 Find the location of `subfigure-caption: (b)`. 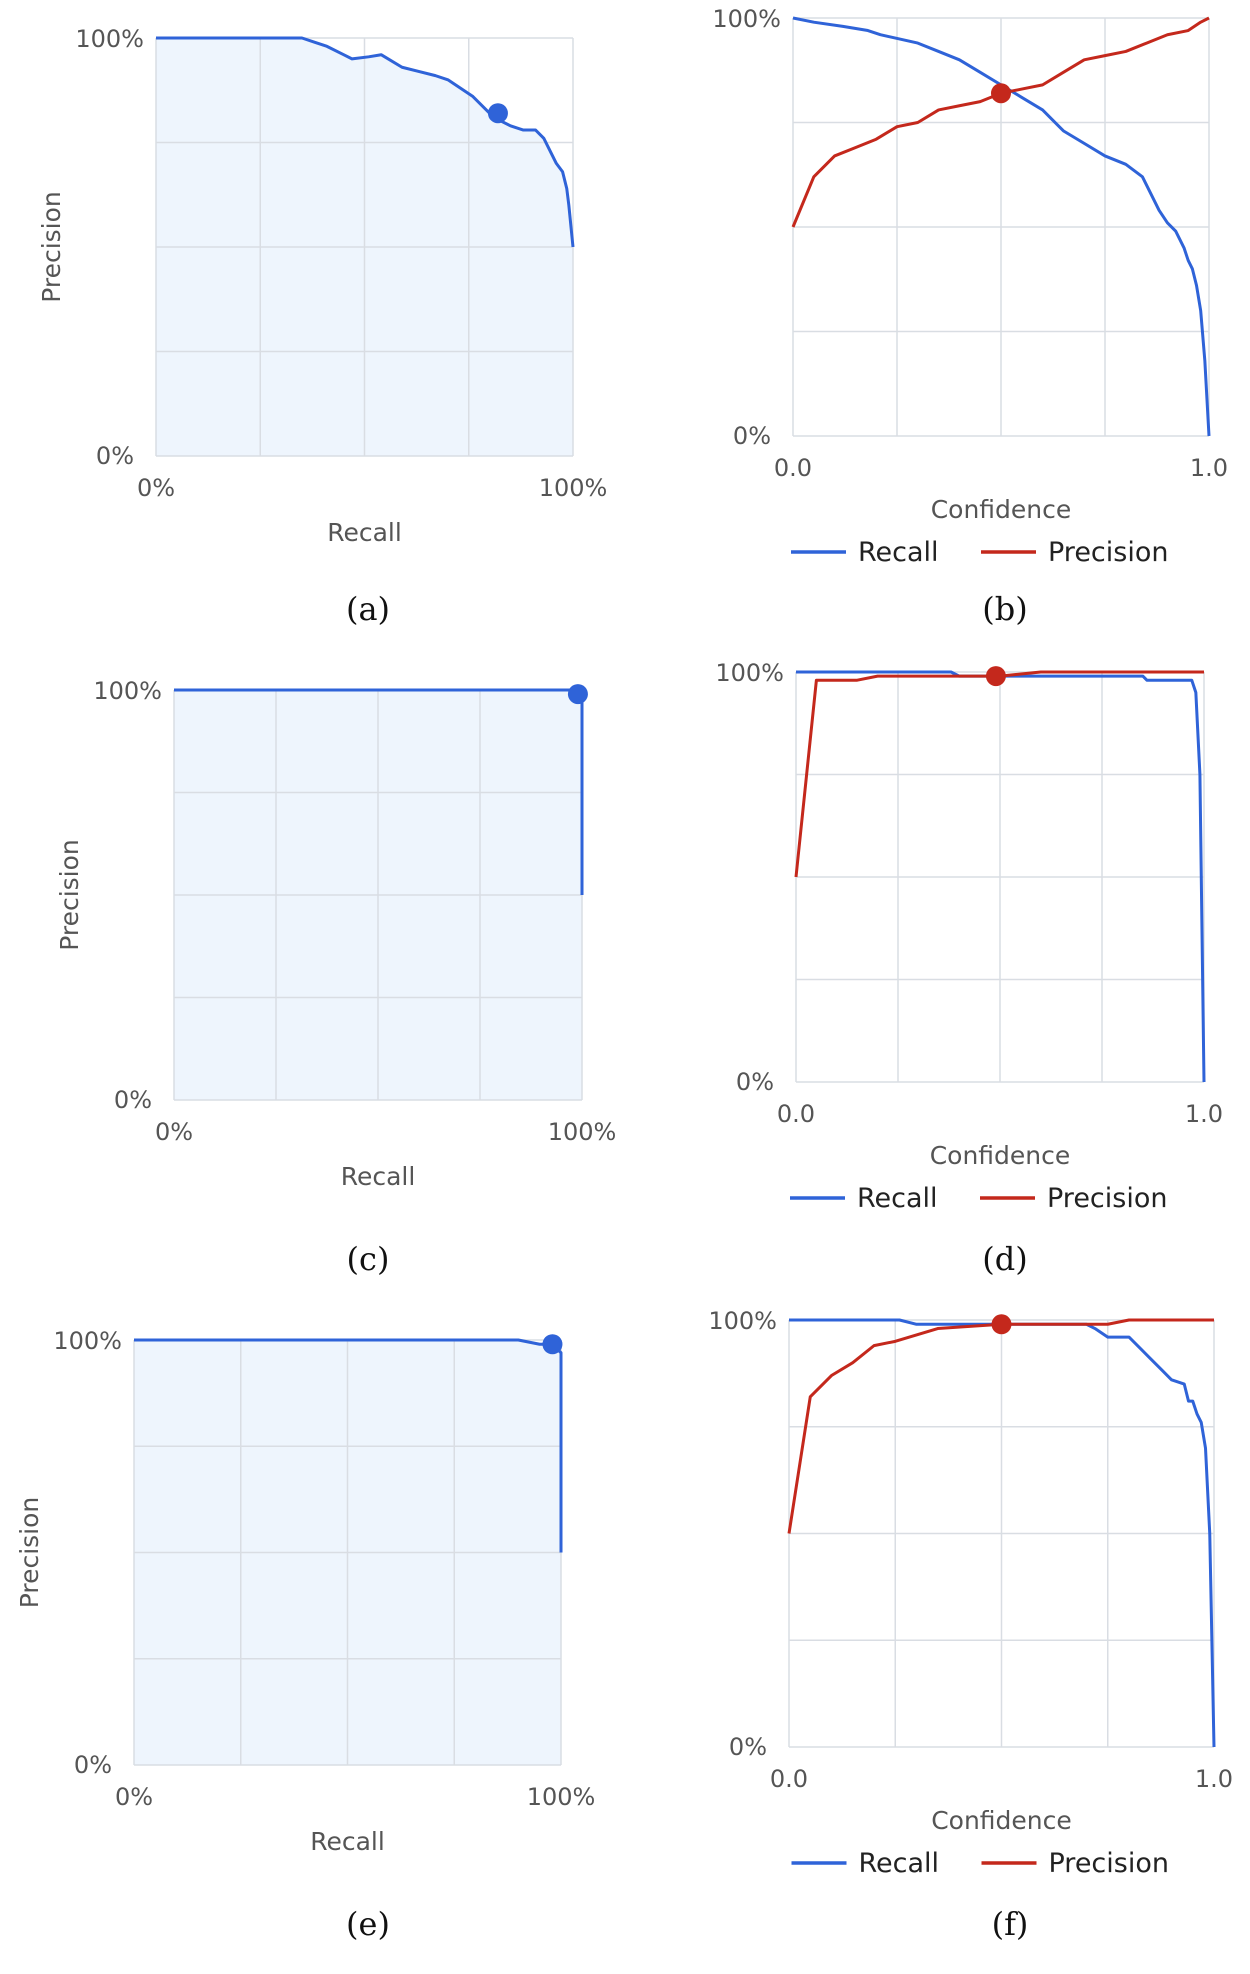

subfigure-caption: (b) is located at coordinates (1004, 609).